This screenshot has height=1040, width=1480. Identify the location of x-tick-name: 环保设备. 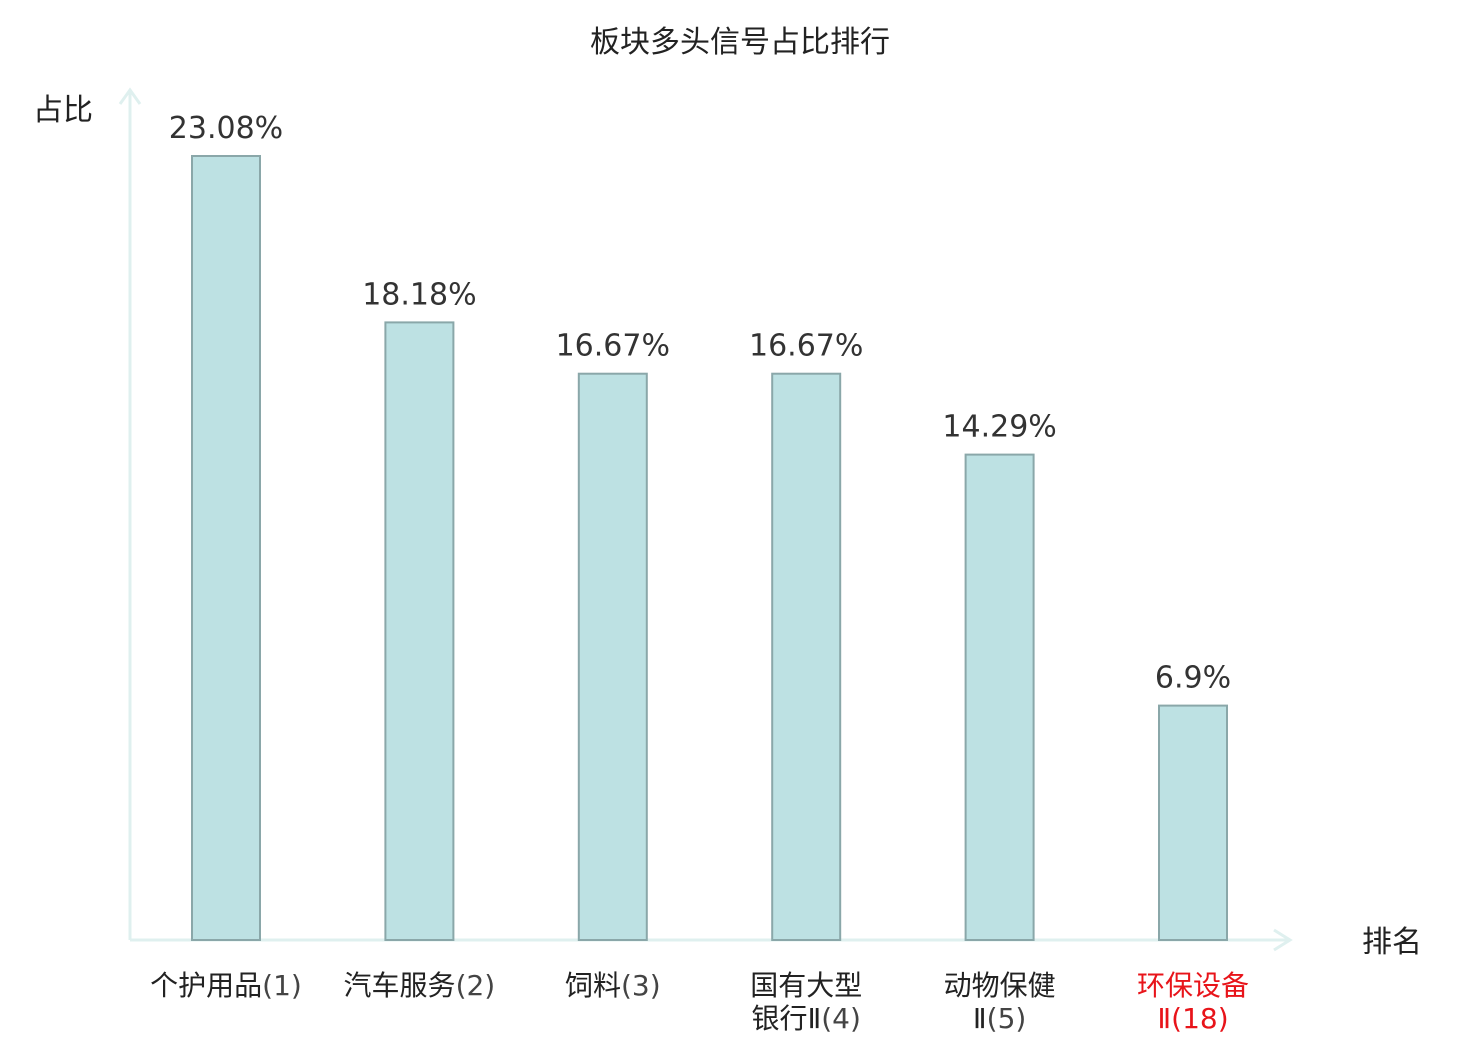
(1193, 985).